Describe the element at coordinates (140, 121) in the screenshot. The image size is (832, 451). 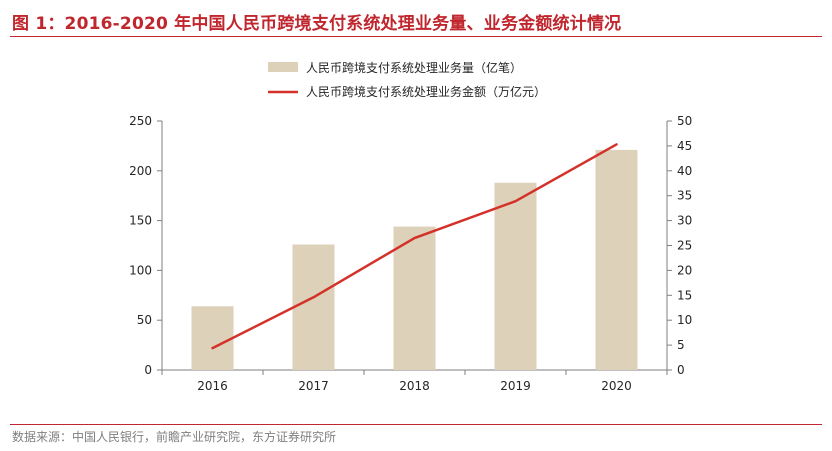
I see `left-axis-tick-label: 250` at that location.